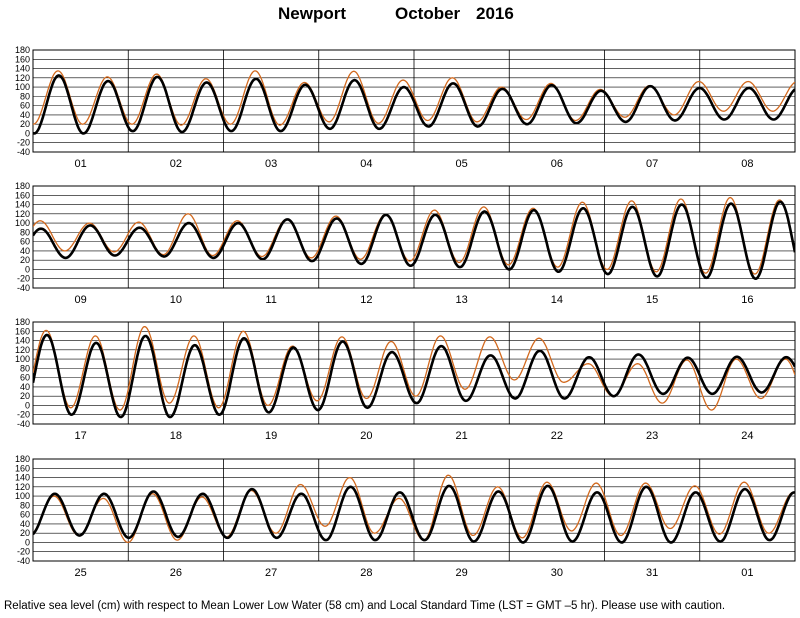 Image resolution: width=800 pixels, height=618 pixels. I want to click on day-label: 12, so click(366, 300).